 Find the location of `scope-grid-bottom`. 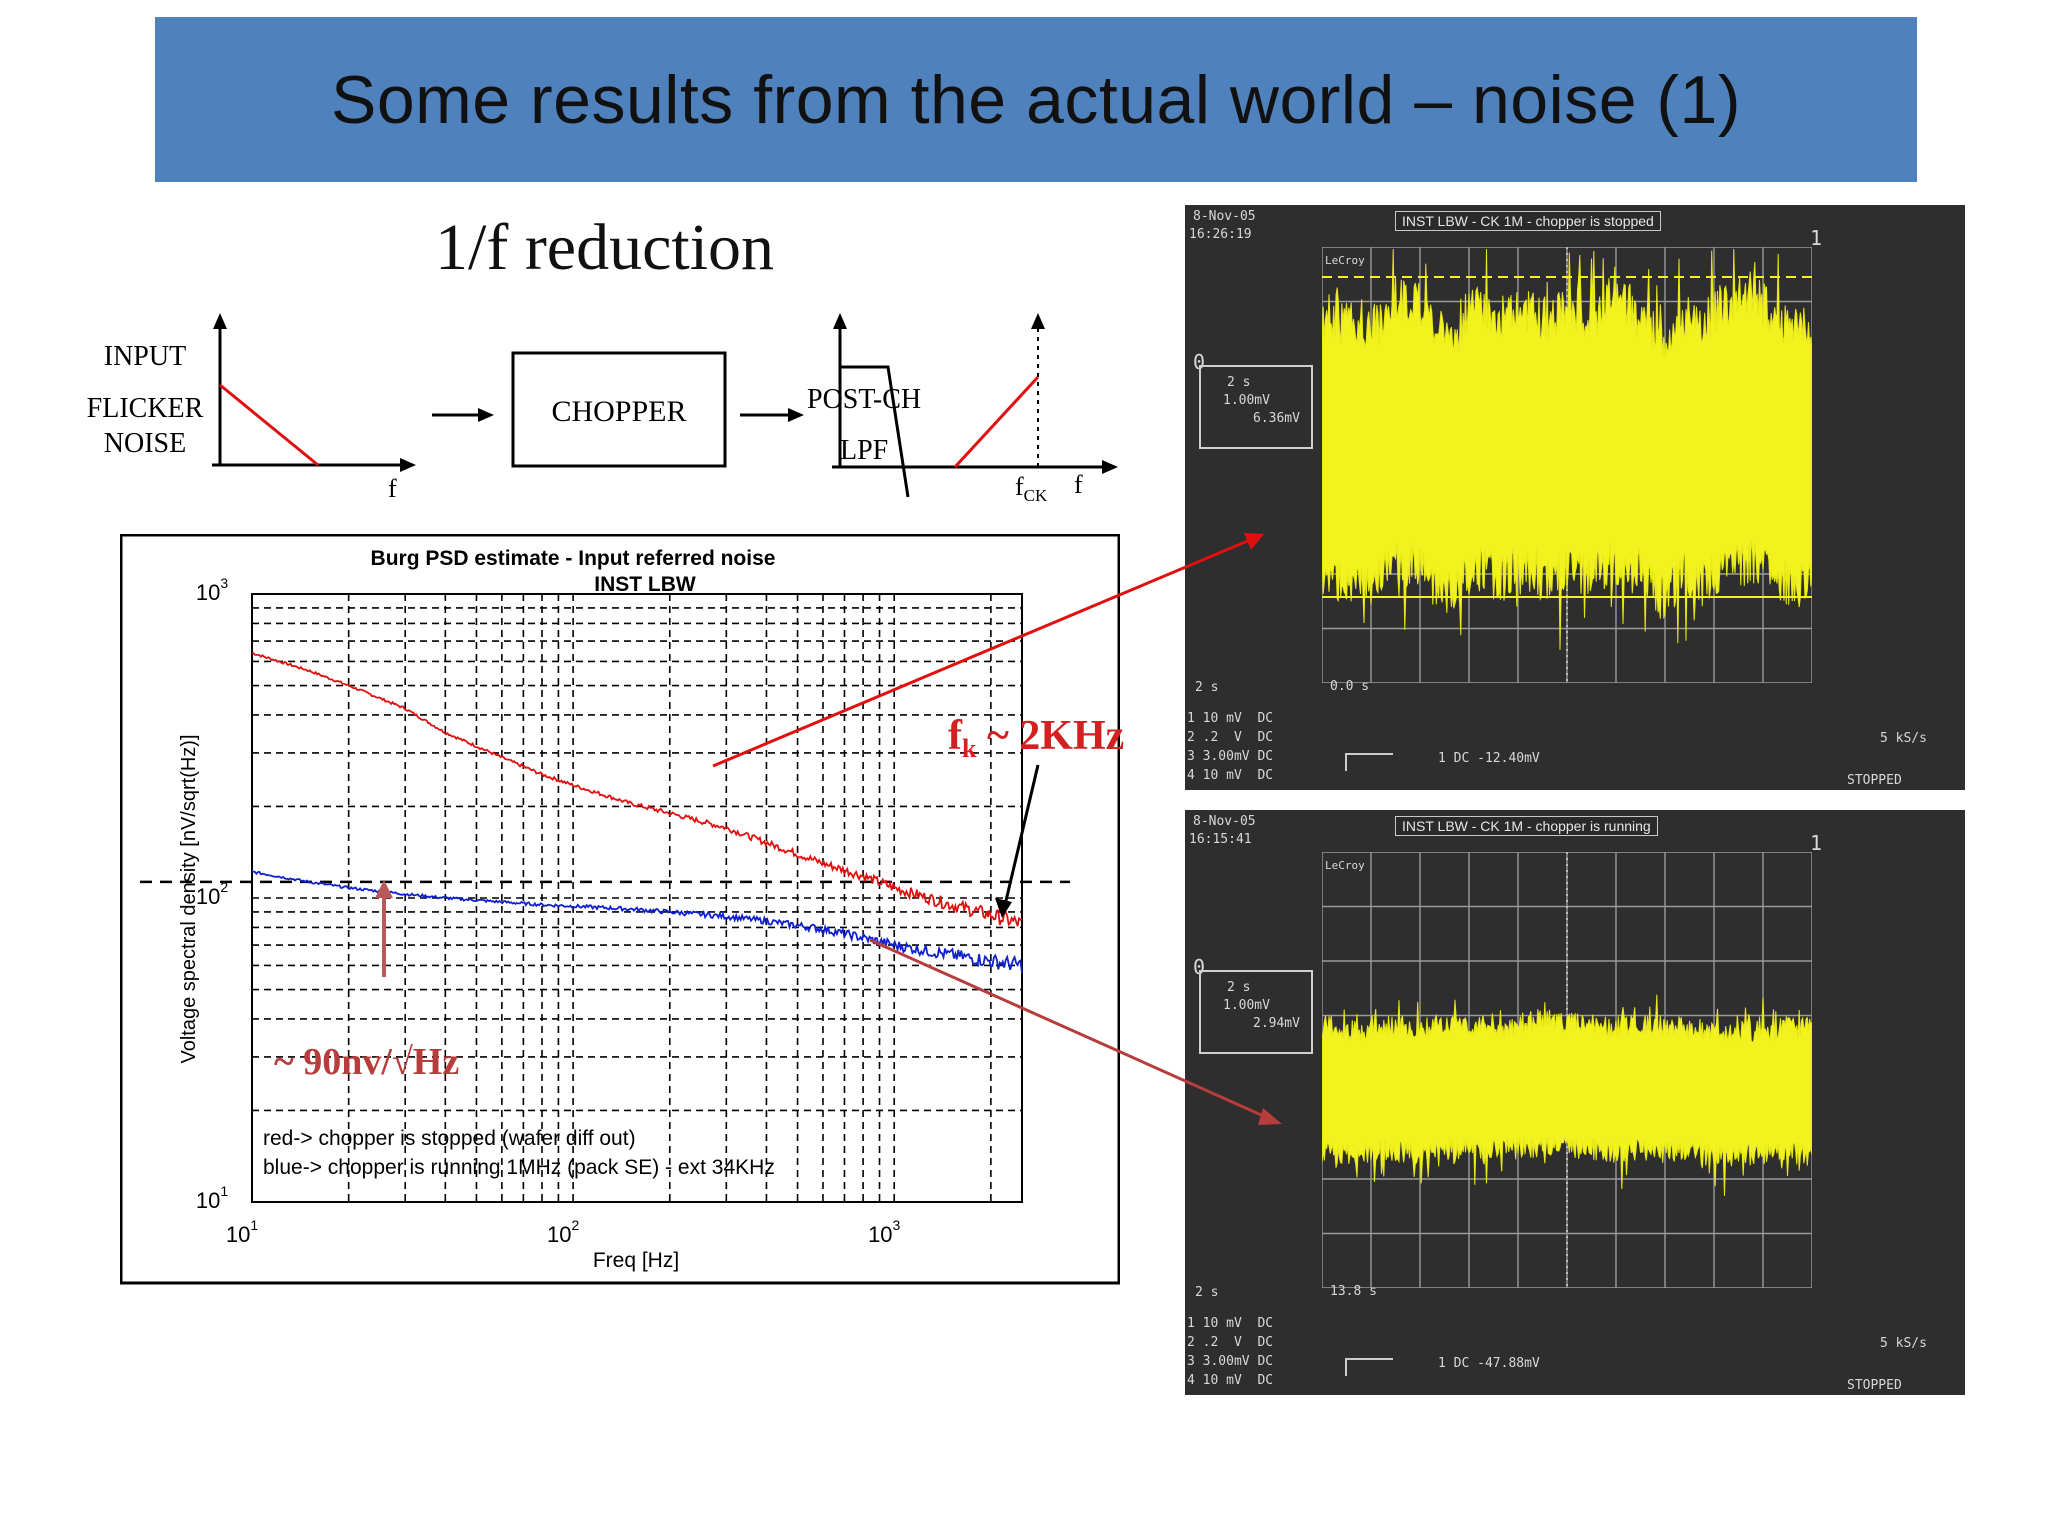

scope-grid-bottom is located at coordinates (1567, 1070).